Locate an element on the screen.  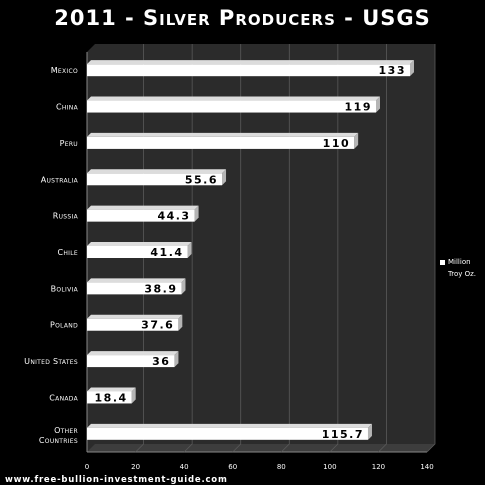
category-label: Poland is located at coordinates (64, 325).